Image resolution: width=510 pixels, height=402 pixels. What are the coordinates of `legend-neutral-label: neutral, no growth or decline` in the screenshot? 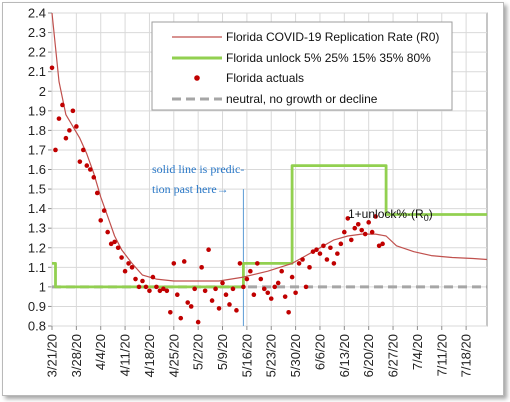 It's located at (302, 99).